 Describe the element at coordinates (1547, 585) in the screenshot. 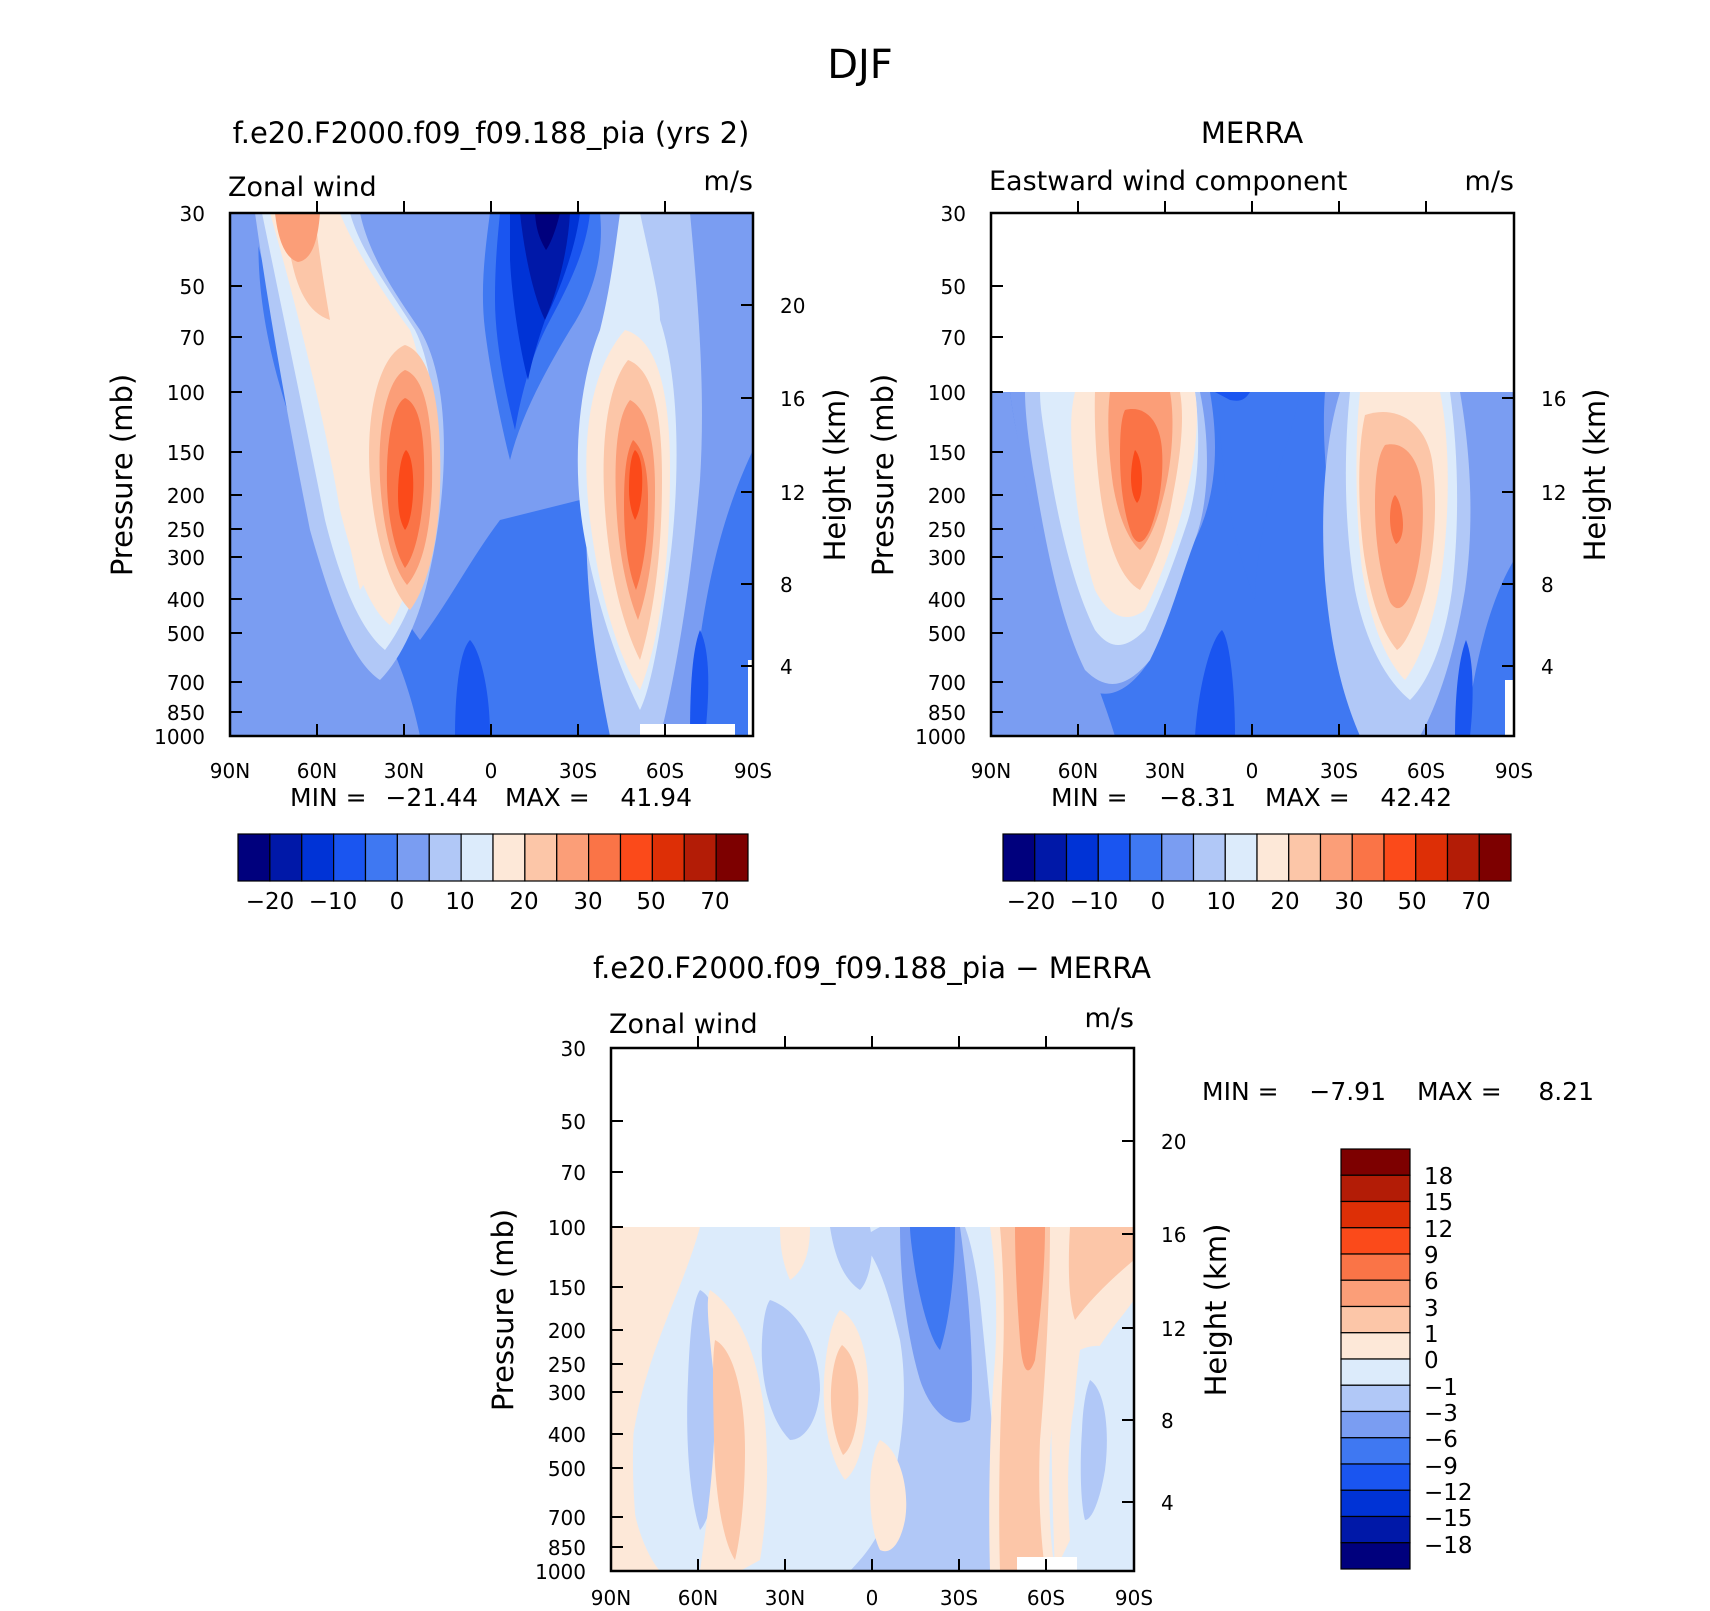

I see `panel-2-ytick-right: 8` at that location.